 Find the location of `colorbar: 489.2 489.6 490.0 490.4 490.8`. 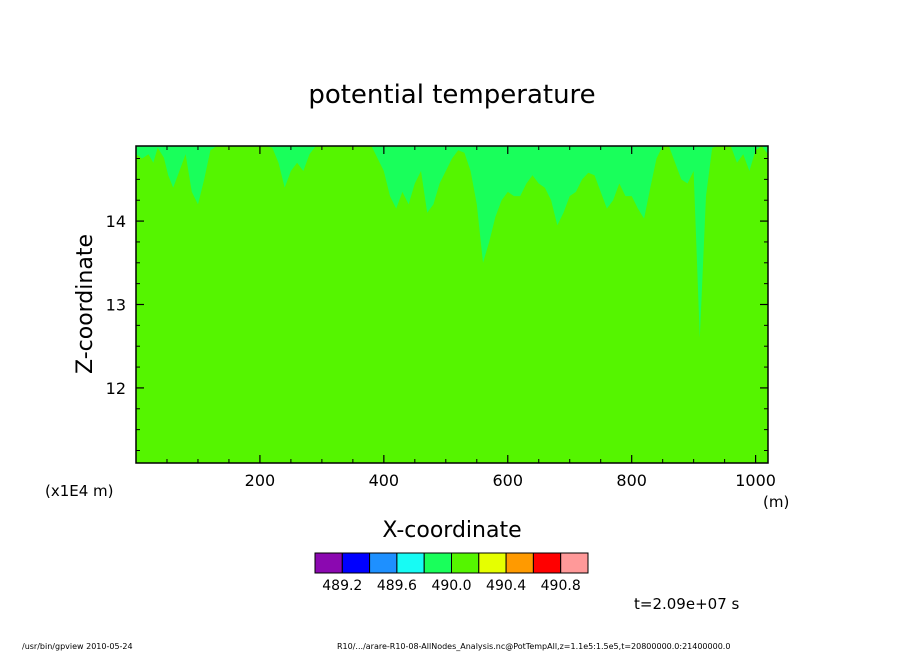

colorbar: 489.2 489.6 490.0 490.4 490.8 is located at coordinates (451, 573).